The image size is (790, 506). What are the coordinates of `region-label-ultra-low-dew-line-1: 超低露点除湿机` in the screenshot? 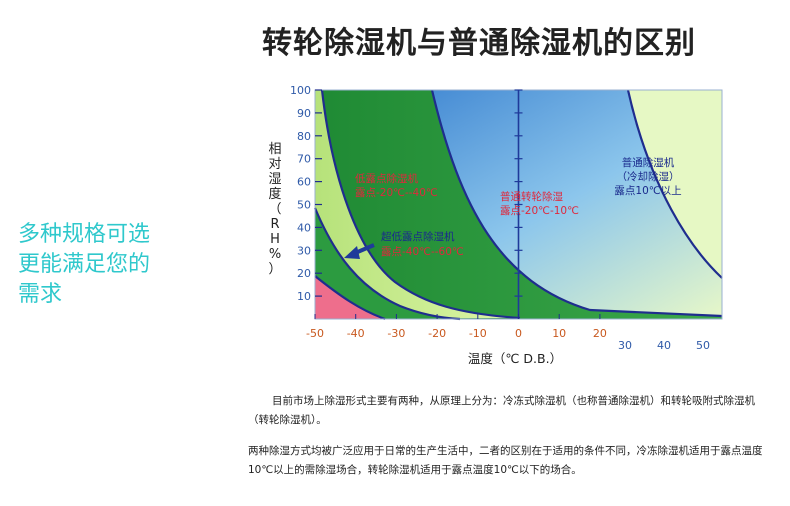 It's located at (418, 236).